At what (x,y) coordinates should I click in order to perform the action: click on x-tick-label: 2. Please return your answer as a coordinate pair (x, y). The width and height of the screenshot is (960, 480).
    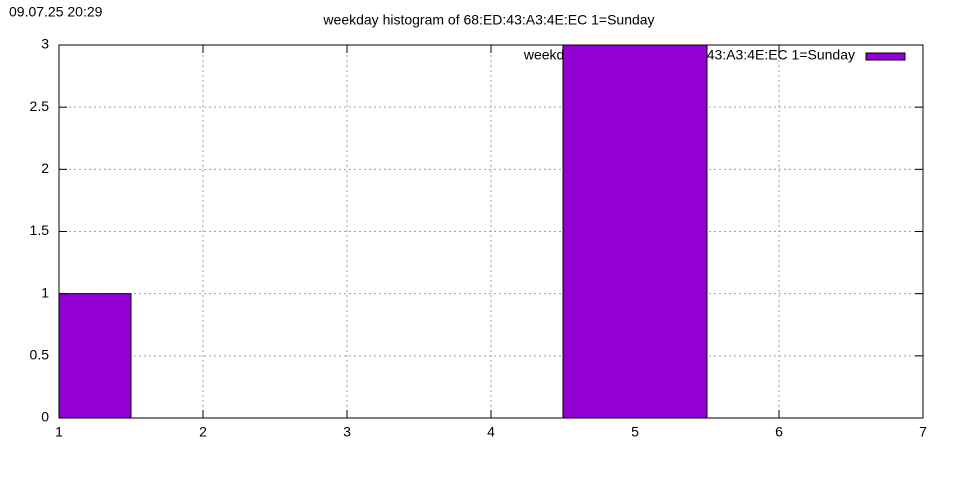
    Looking at the image, I should click on (203, 432).